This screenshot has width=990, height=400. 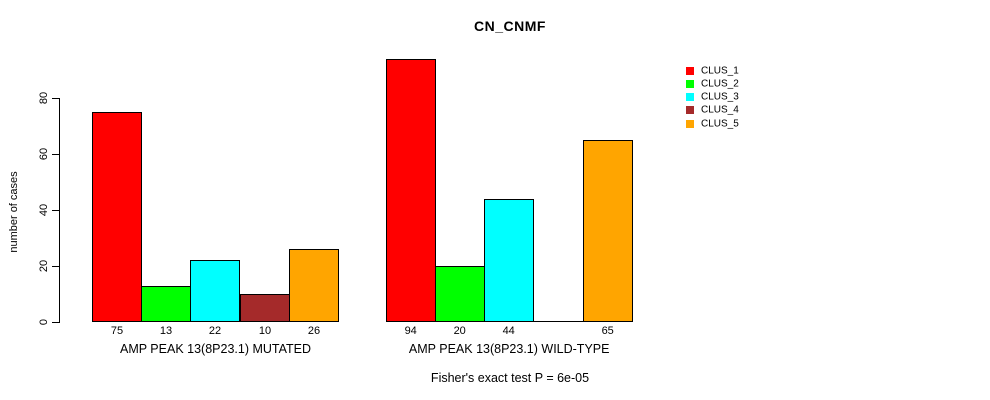 I want to click on y-tick-label: 0, so click(x=44, y=322).